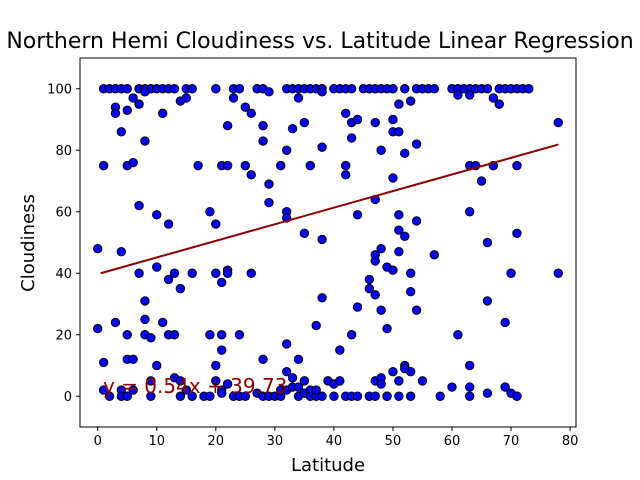 This screenshot has height=480, width=640. I want to click on y-tick-label: 0, so click(68, 397).